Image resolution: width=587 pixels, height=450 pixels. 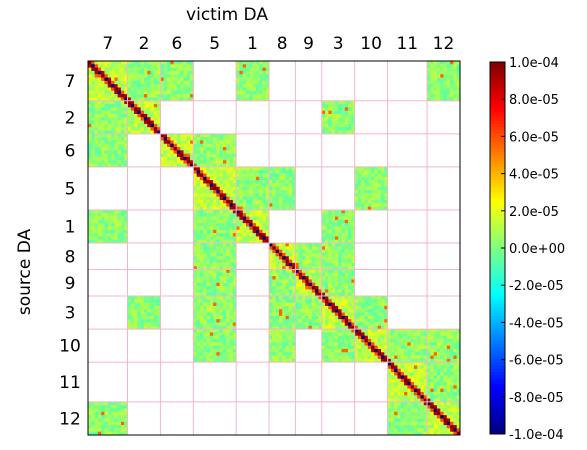 What do you see at coordinates (497, 352) in the screenshot?
I see `colorbar-segment` at bounding box center [497, 352].